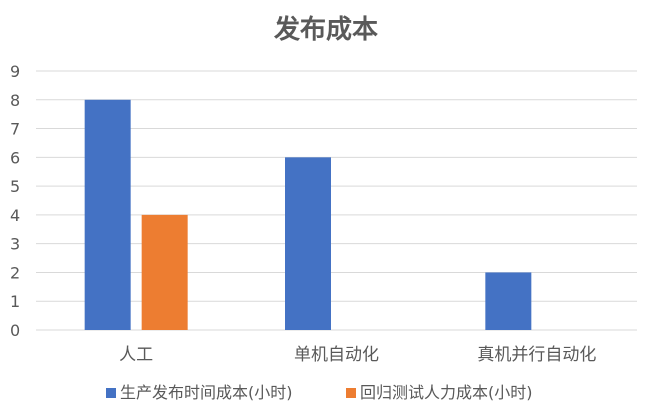  I want to click on y-tick-label: 3, so click(15, 244).